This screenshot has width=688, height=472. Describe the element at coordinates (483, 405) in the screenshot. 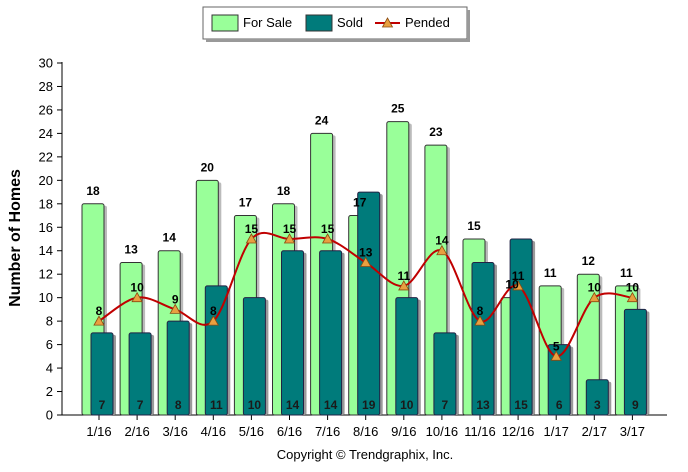

I see `sold-value-label: 13` at that location.